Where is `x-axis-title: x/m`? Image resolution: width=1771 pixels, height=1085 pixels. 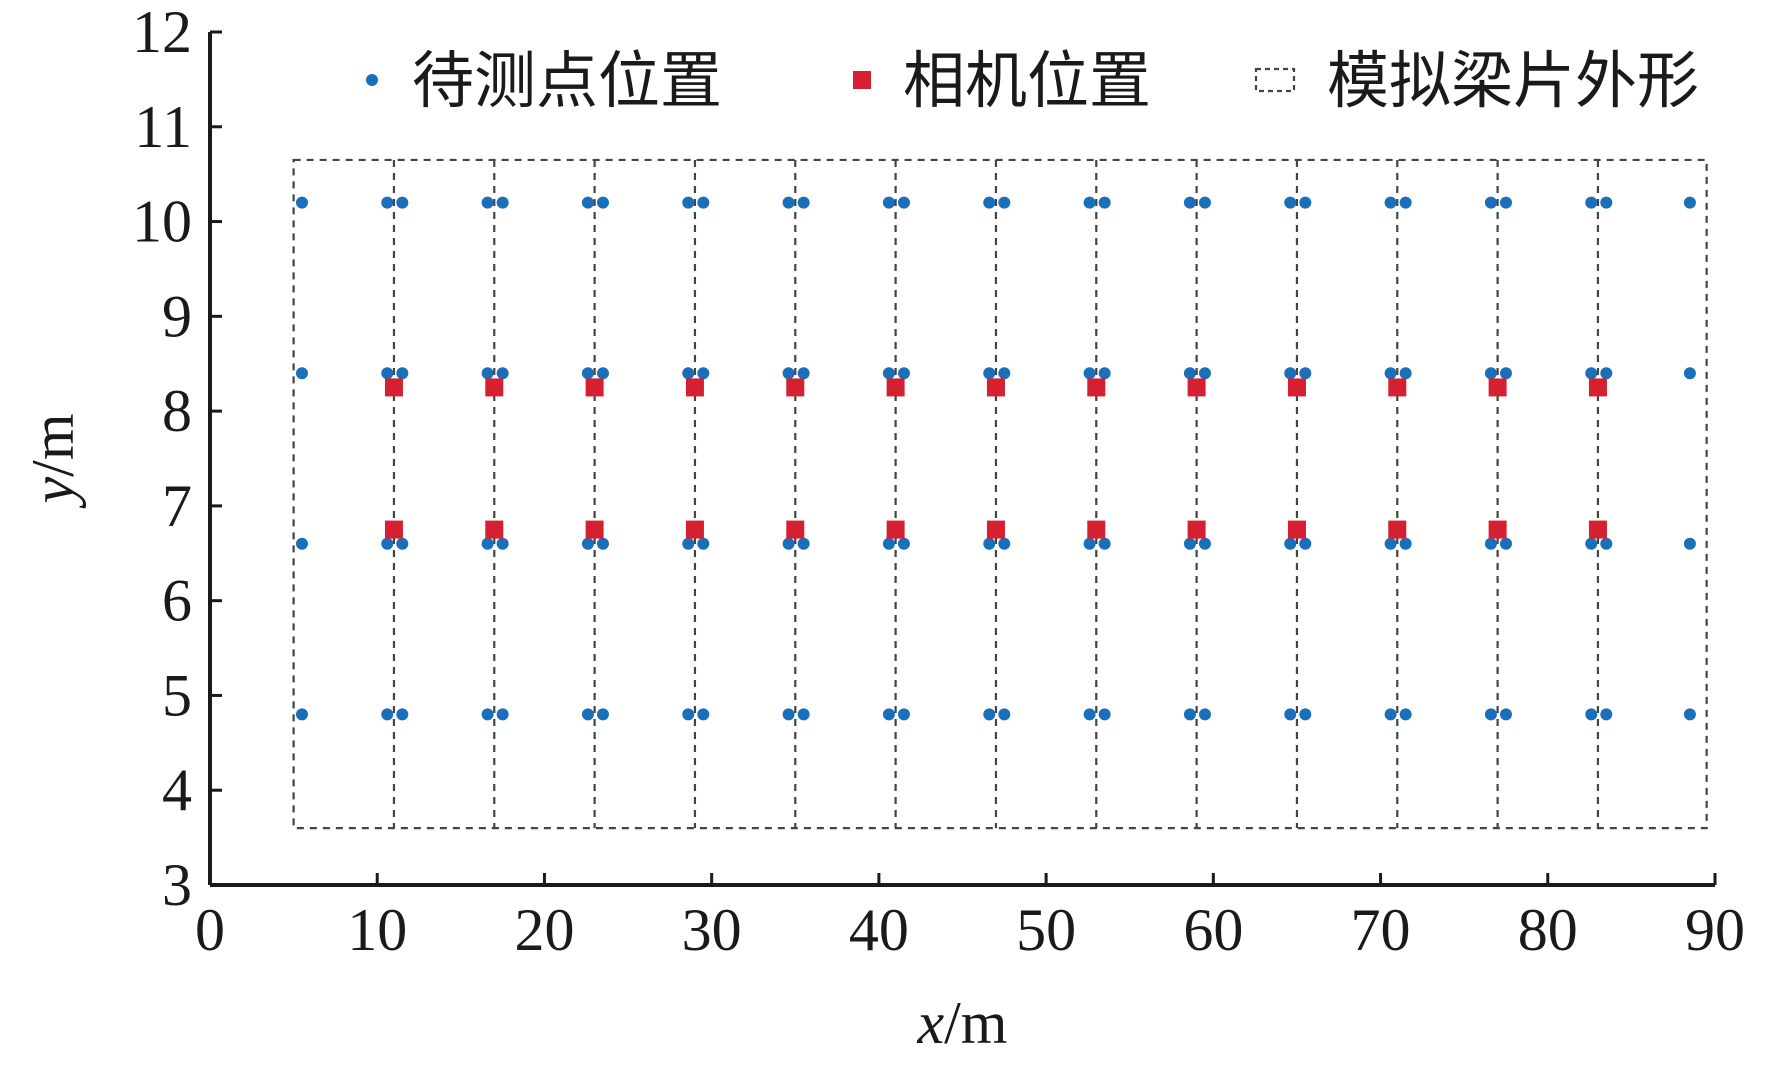
x-axis-title: x/m is located at coordinates (962, 1023).